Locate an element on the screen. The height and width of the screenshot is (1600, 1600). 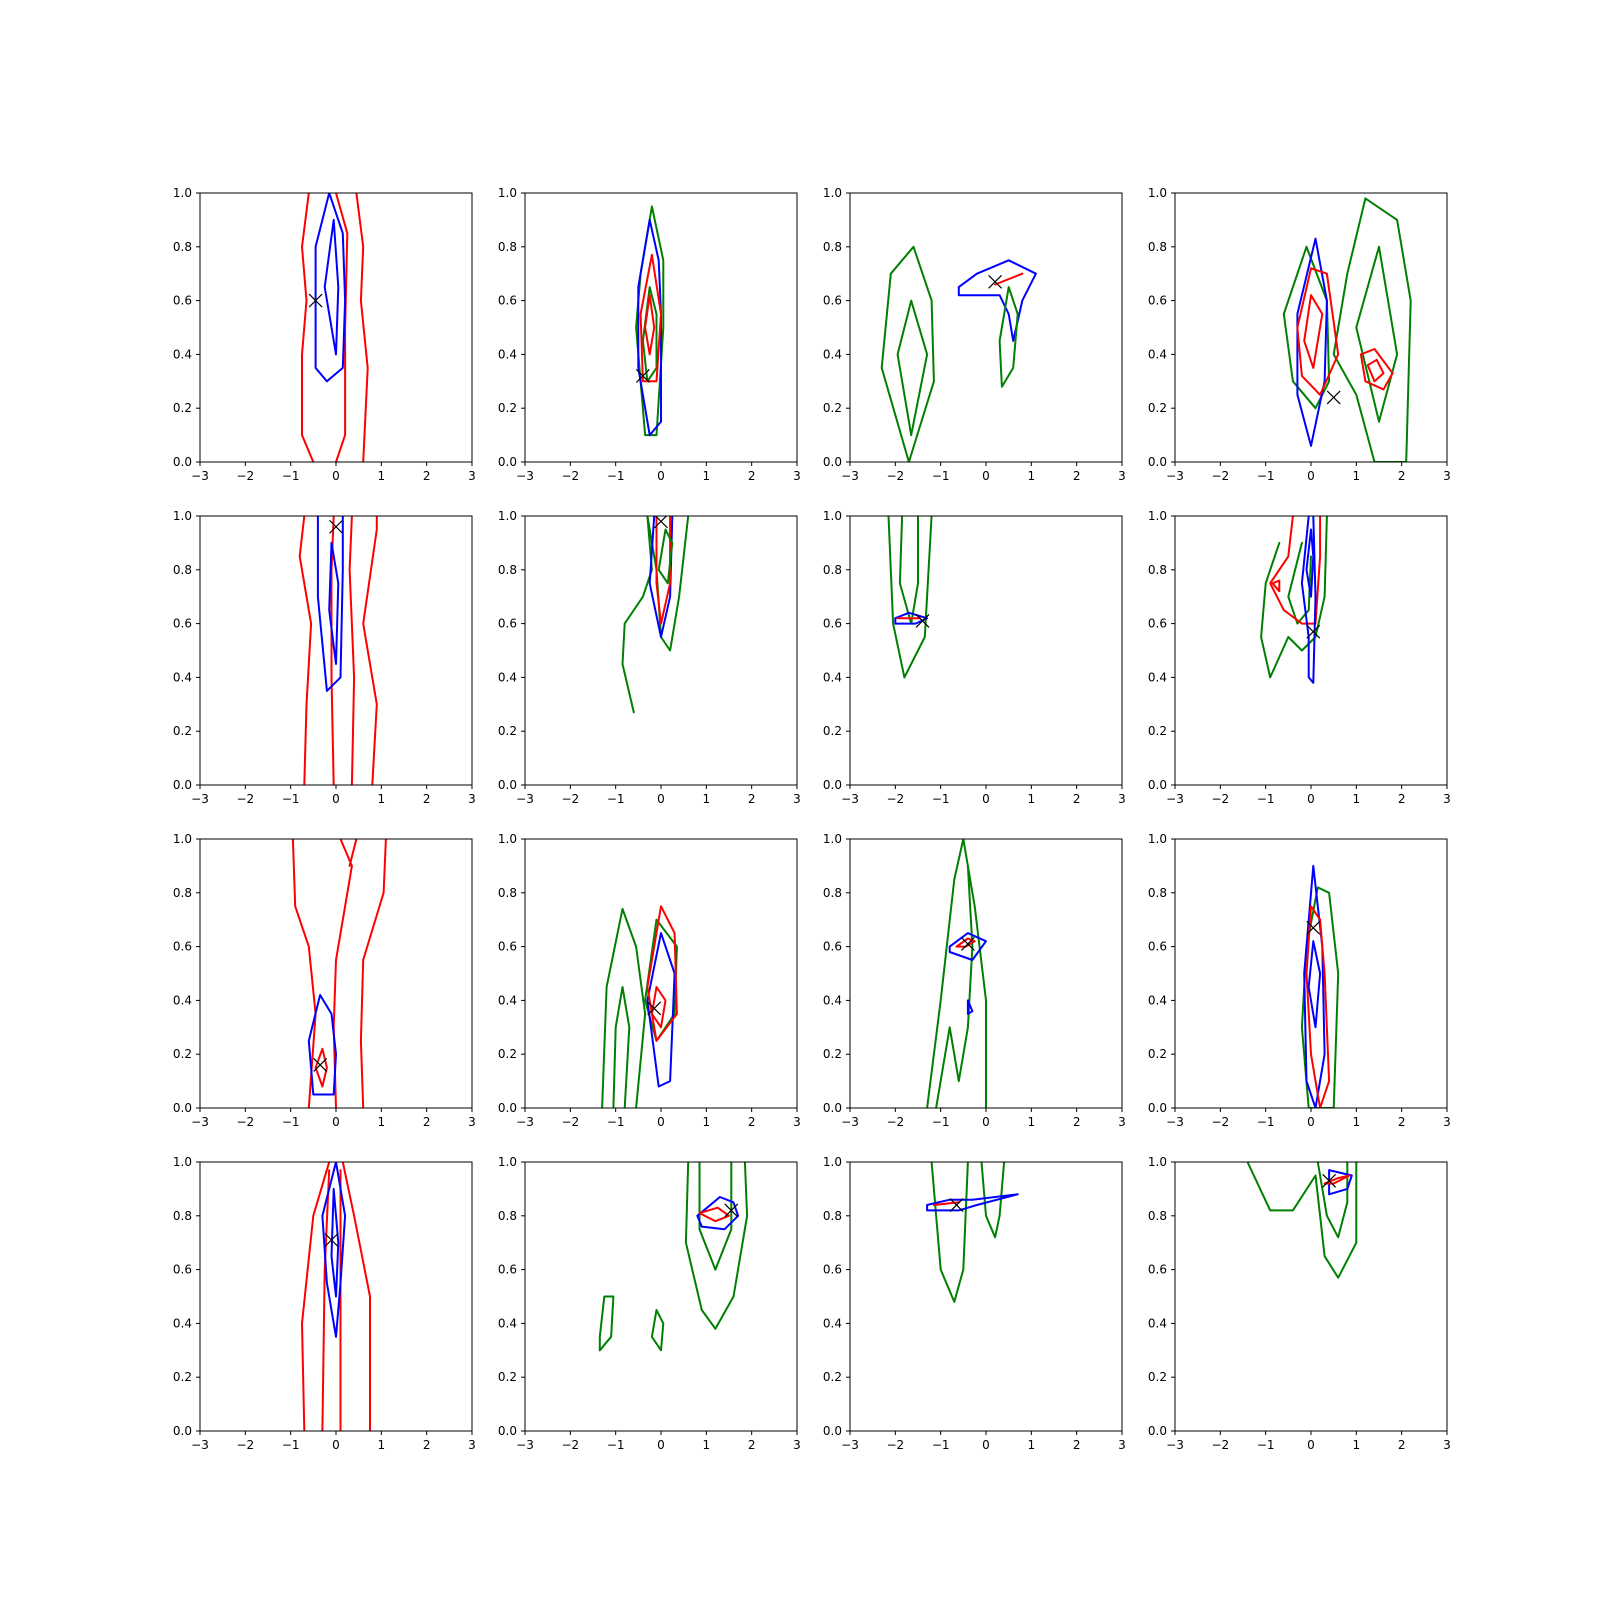
subplot-r1-c4: −3 −2 −1 0 1 2 3 0.0 0.2 0.4 0.6 0.8 1.0 is located at coordinates (1299, 334).